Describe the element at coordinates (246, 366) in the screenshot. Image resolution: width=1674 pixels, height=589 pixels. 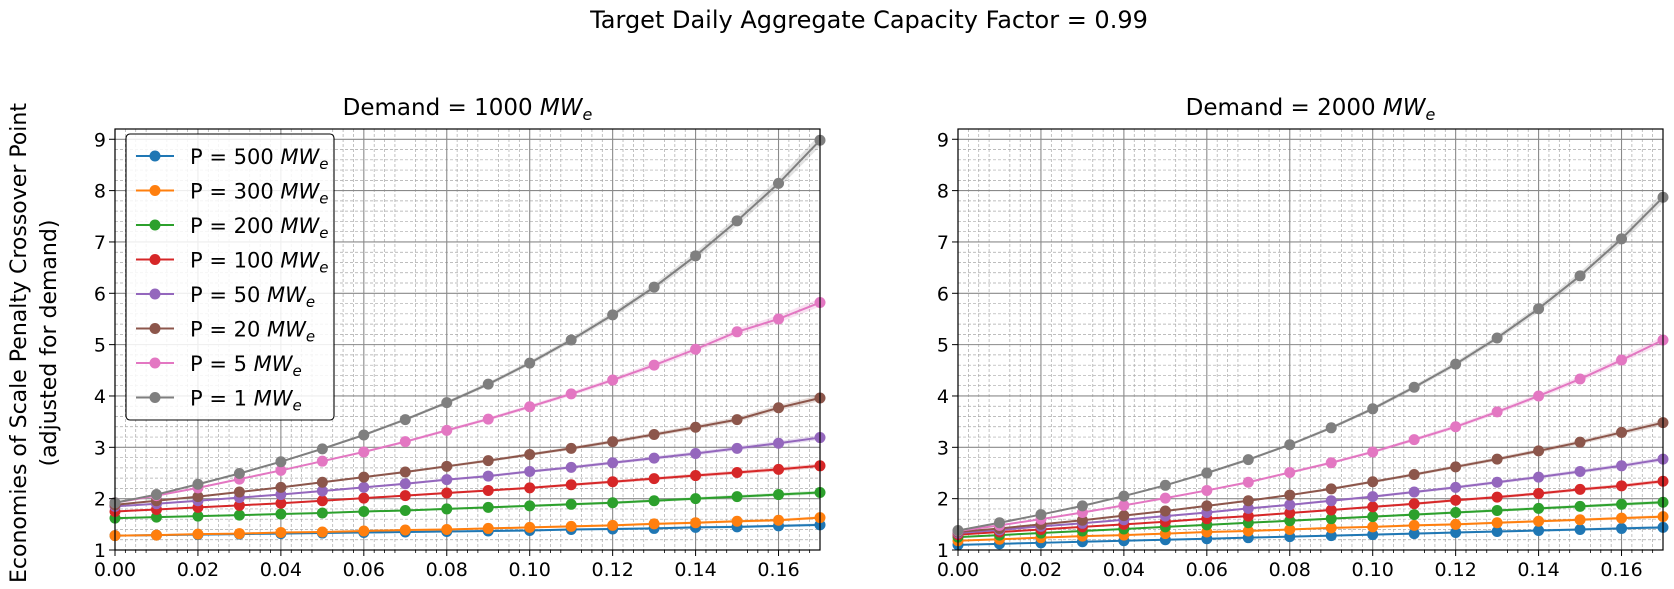
I see `legend-label: P = 5 MWe` at that location.